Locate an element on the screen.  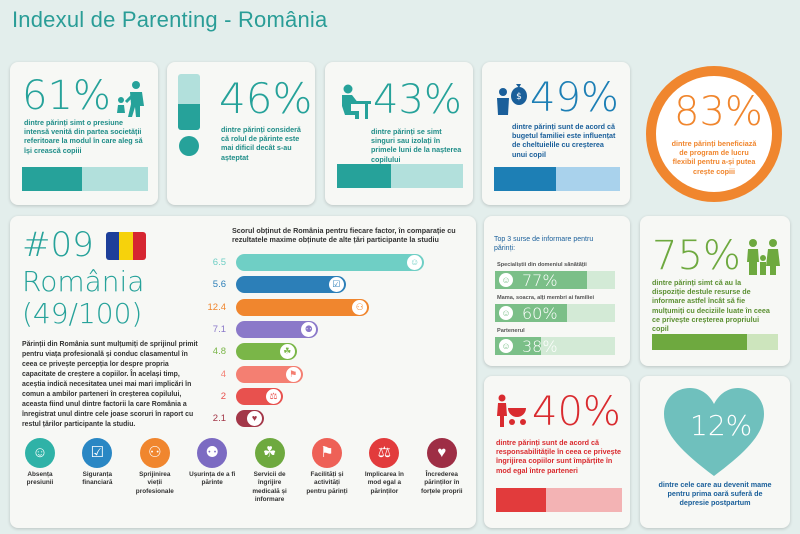
source-percent: 77% is located at coordinates (540, 280).